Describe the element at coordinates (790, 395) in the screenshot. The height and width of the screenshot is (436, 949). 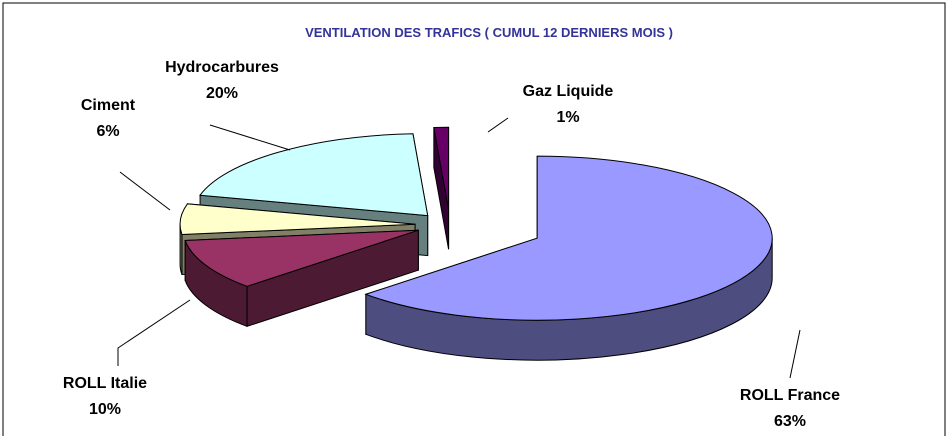
I see `slice-label: ROLL France` at that location.